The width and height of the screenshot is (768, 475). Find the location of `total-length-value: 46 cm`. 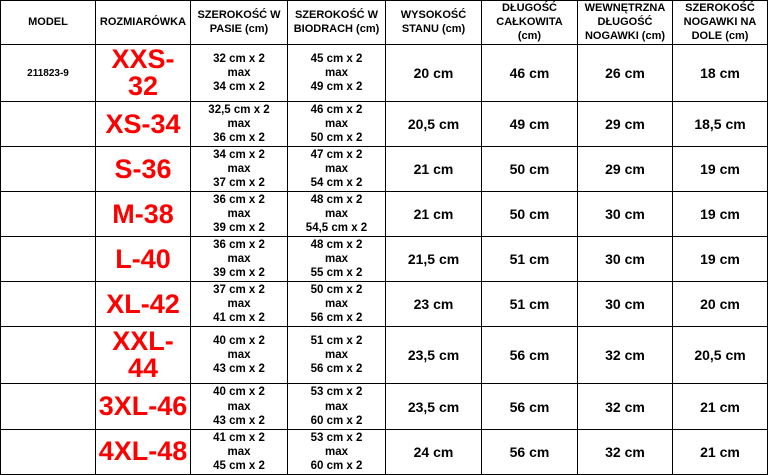

total-length-value: 46 cm is located at coordinates (529, 73).